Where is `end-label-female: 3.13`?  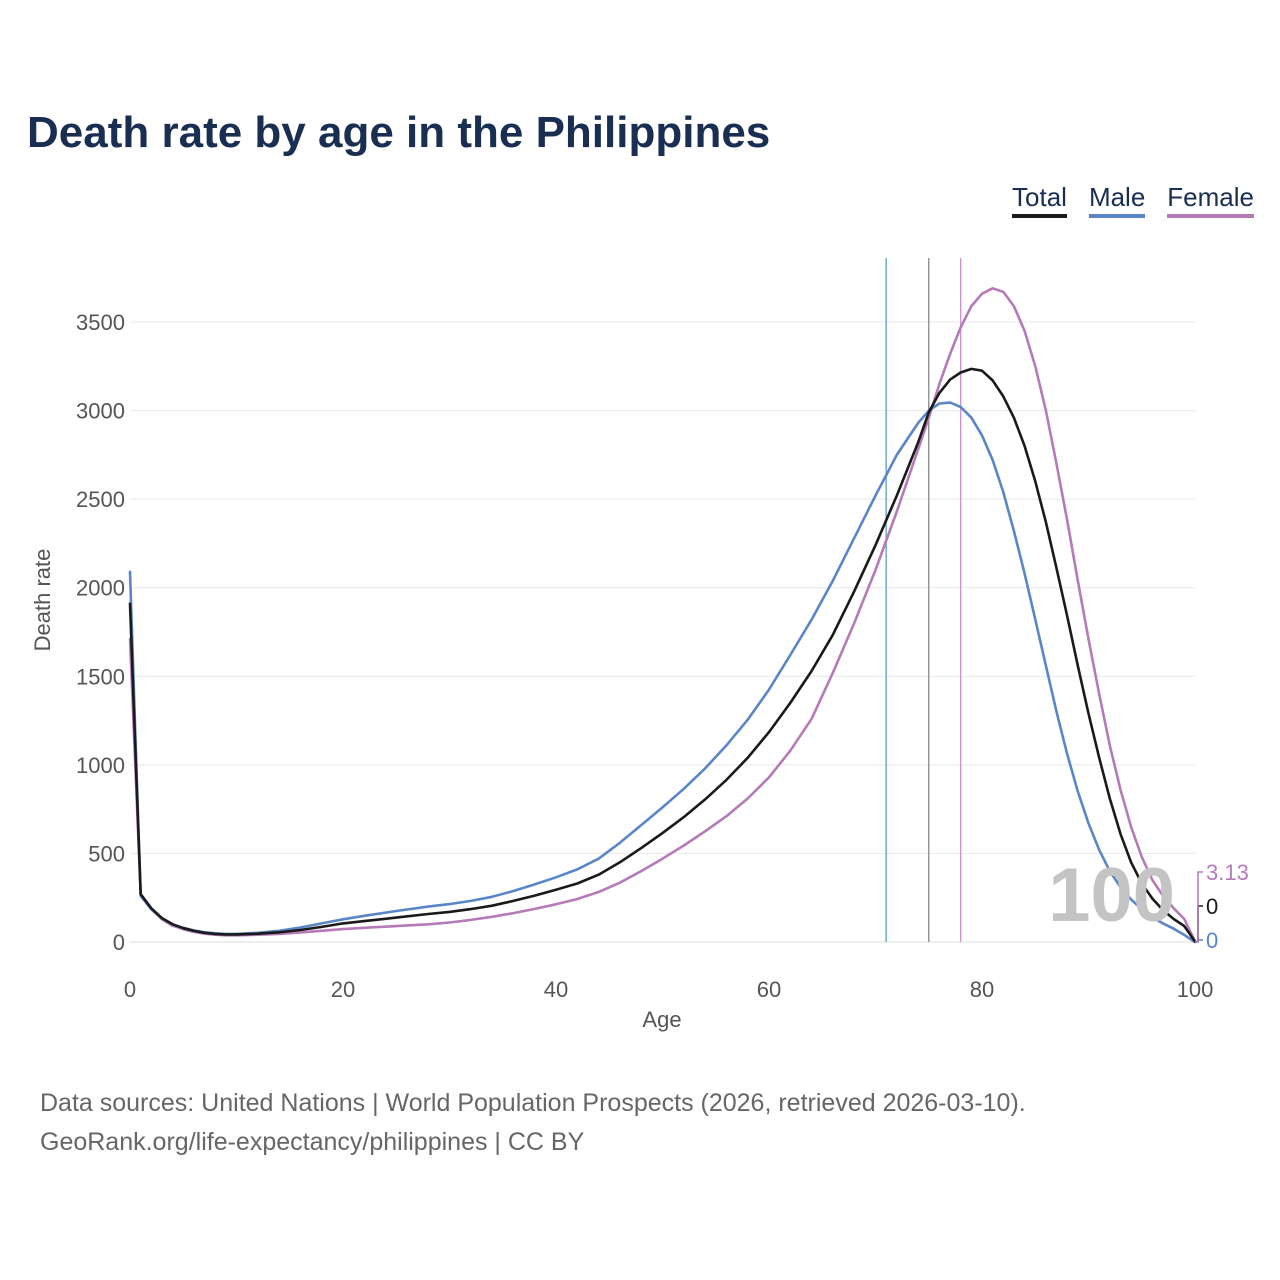 end-label-female: 3.13 is located at coordinates (1227, 872).